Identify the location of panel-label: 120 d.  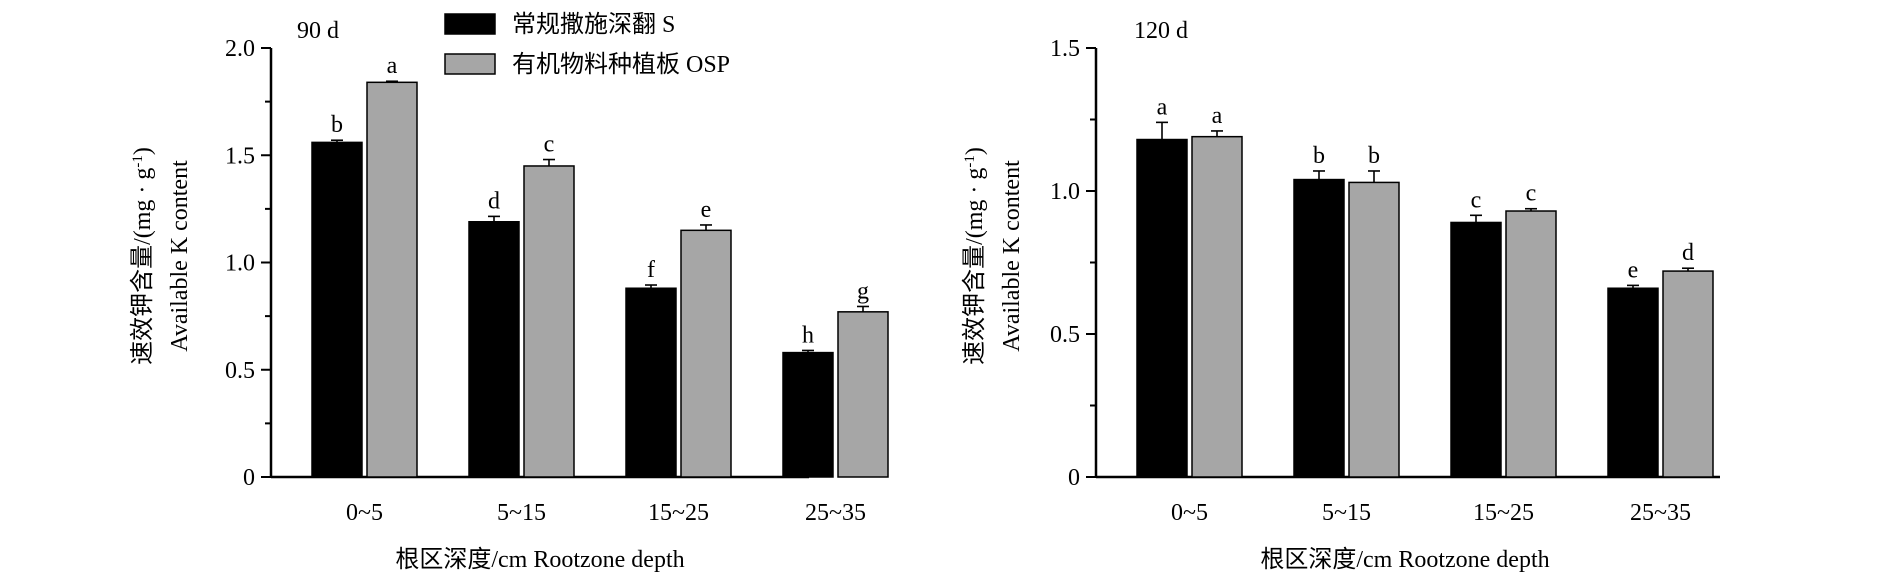
(1161, 31).